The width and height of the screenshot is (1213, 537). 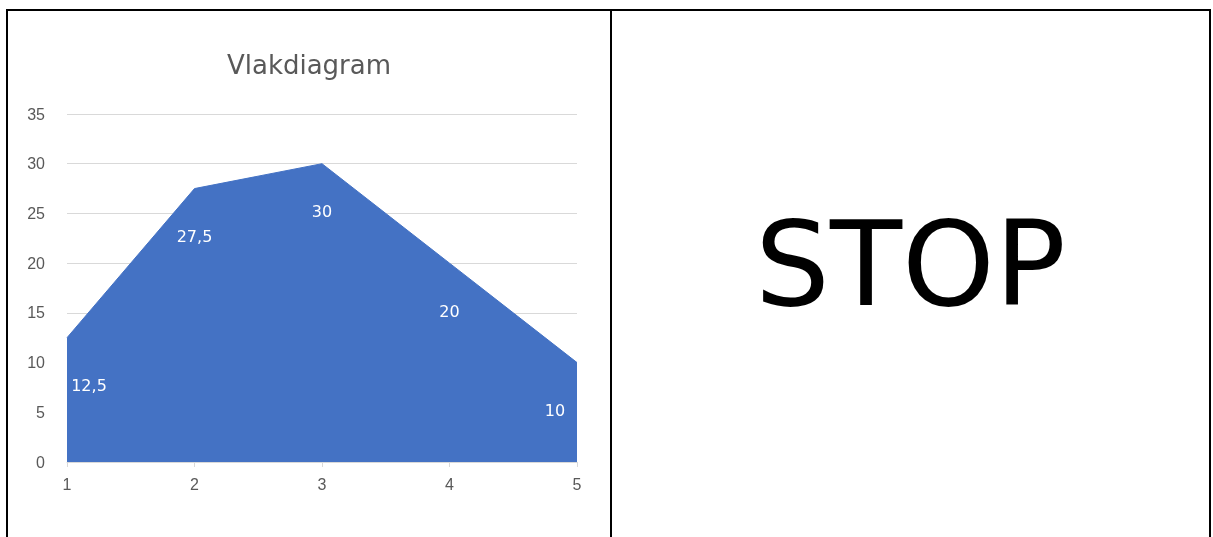 I want to click on data-label: 20, so click(x=449, y=311).